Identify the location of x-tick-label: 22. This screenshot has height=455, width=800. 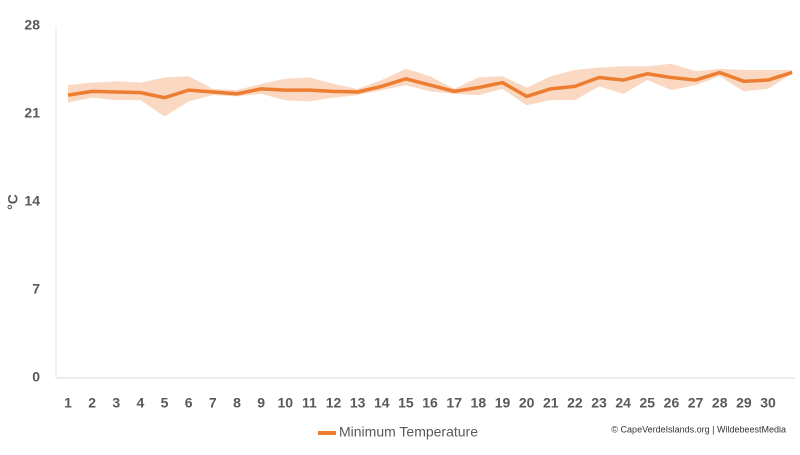
(575, 403).